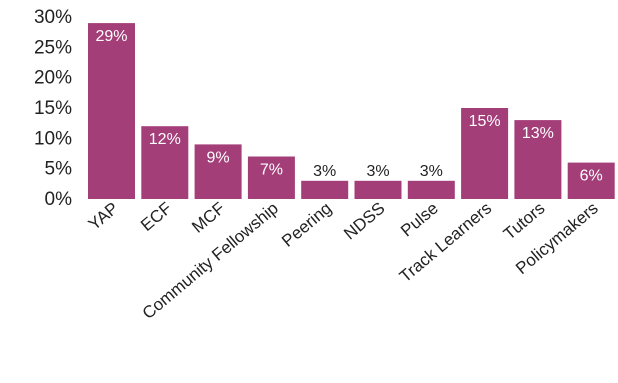  I want to click on y-axis: 0% 5% 10% 15% 20% 25% 30%, so click(53, 108).